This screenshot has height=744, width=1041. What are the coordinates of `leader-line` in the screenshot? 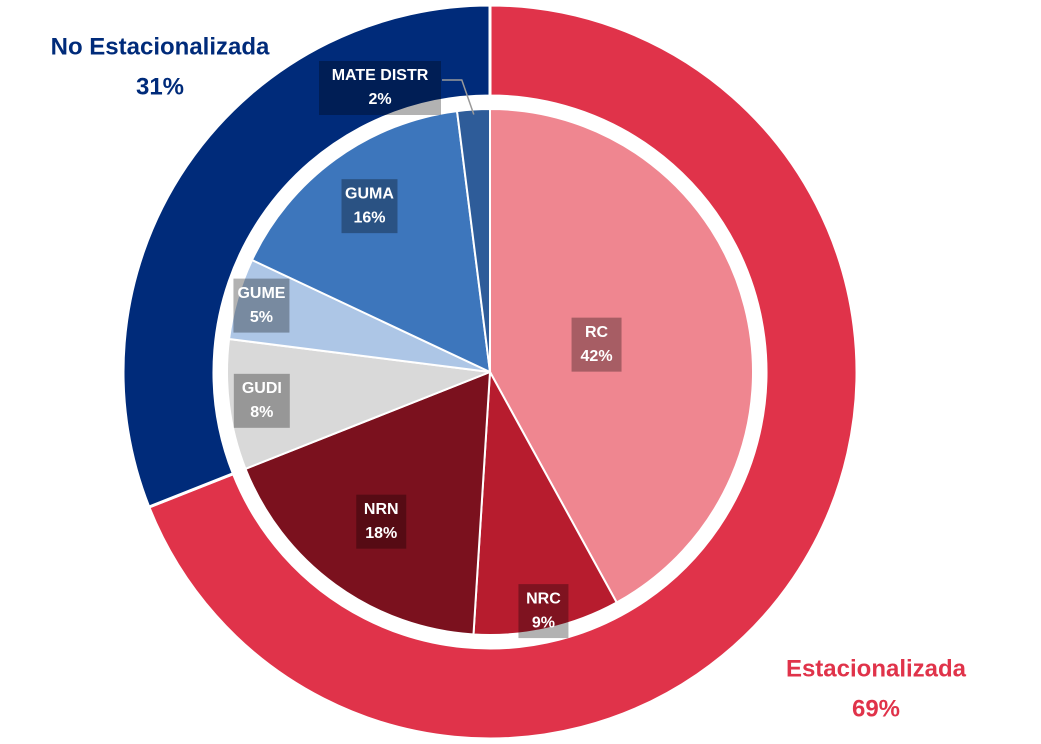 It's located at (458, 97).